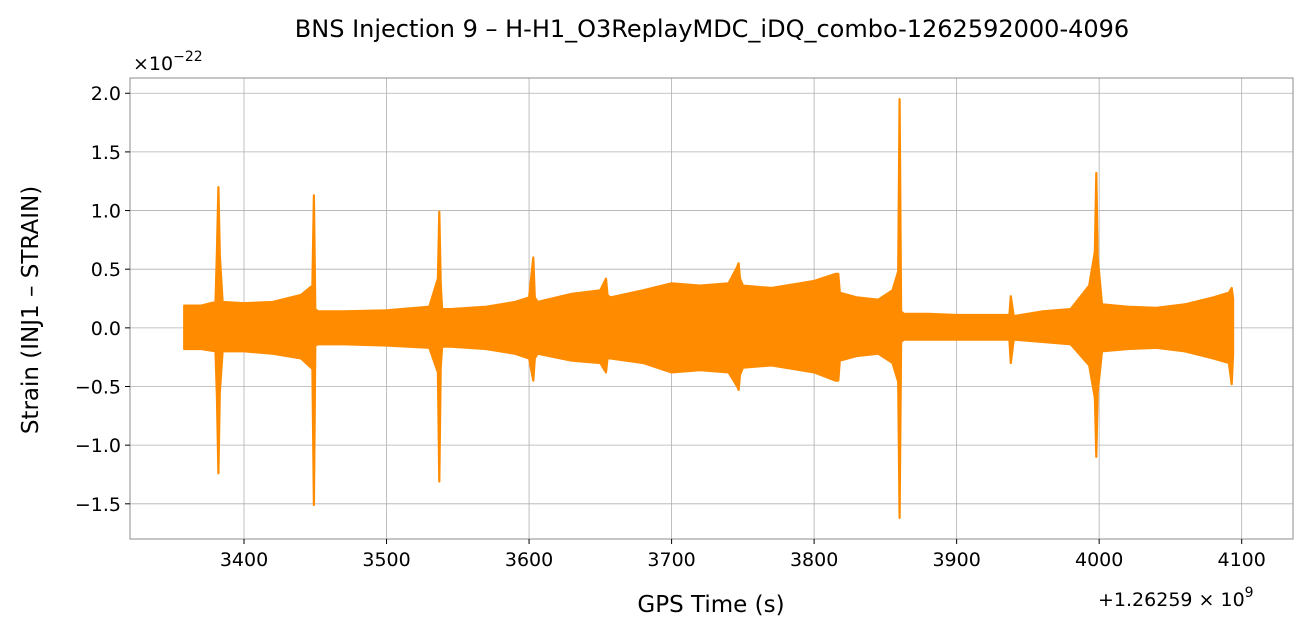 This screenshot has width=1307, height=633. What do you see at coordinates (956, 560) in the screenshot?
I see `x-tick-label: 3900` at bounding box center [956, 560].